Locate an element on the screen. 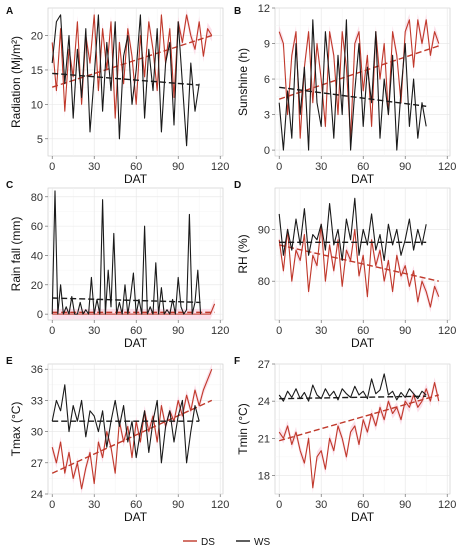  panel-d-y-tick-label: 90 is located at coordinates (264, 230).